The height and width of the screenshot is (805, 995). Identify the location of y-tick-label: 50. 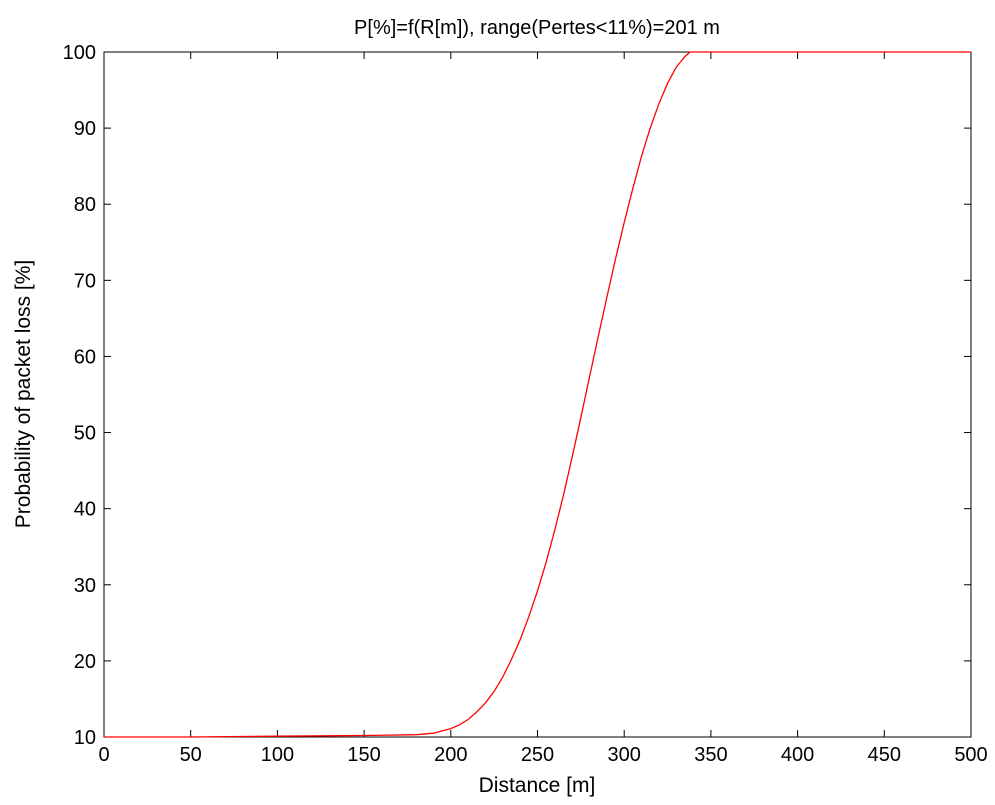
(85, 434).